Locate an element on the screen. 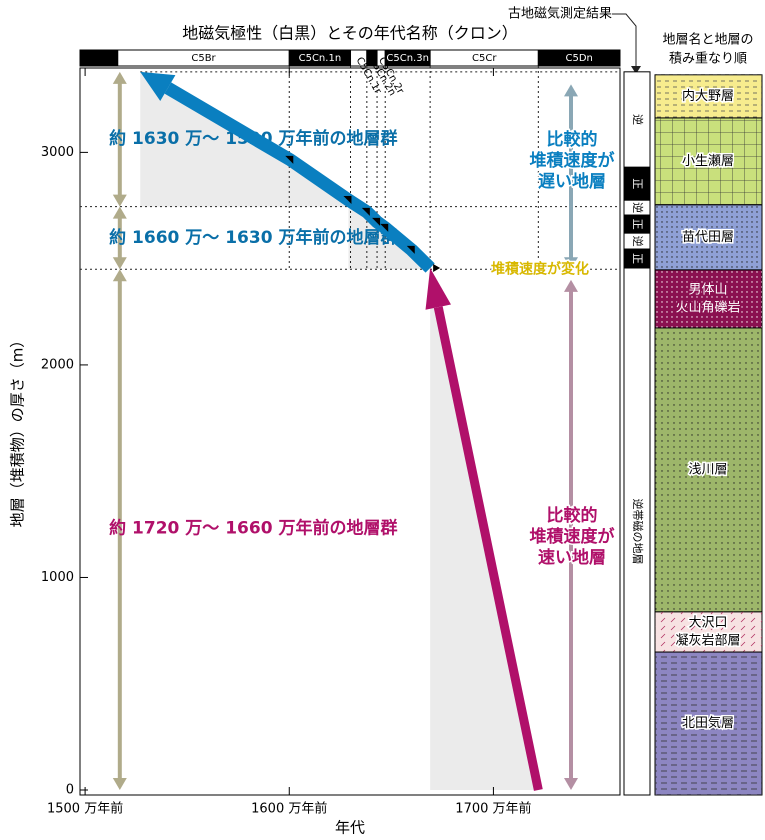  x-axis-label: 年代 is located at coordinates (350, 828).